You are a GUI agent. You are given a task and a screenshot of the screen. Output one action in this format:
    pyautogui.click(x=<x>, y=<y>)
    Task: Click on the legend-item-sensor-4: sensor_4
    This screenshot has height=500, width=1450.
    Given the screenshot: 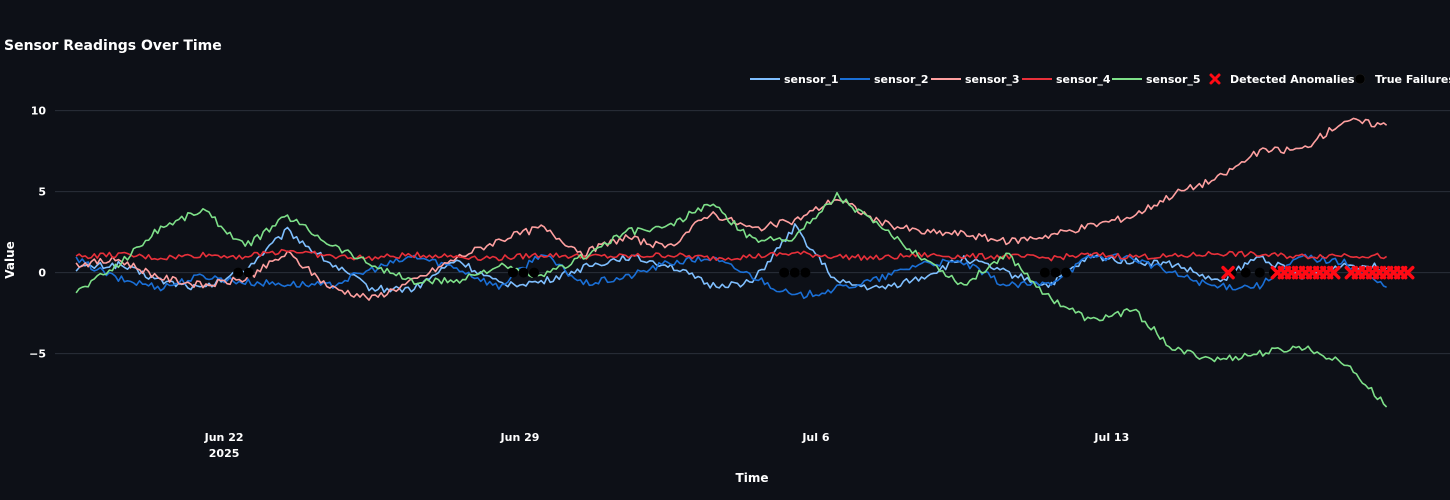 What is the action you would take?
    pyautogui.click(x=1066, y=79)
    